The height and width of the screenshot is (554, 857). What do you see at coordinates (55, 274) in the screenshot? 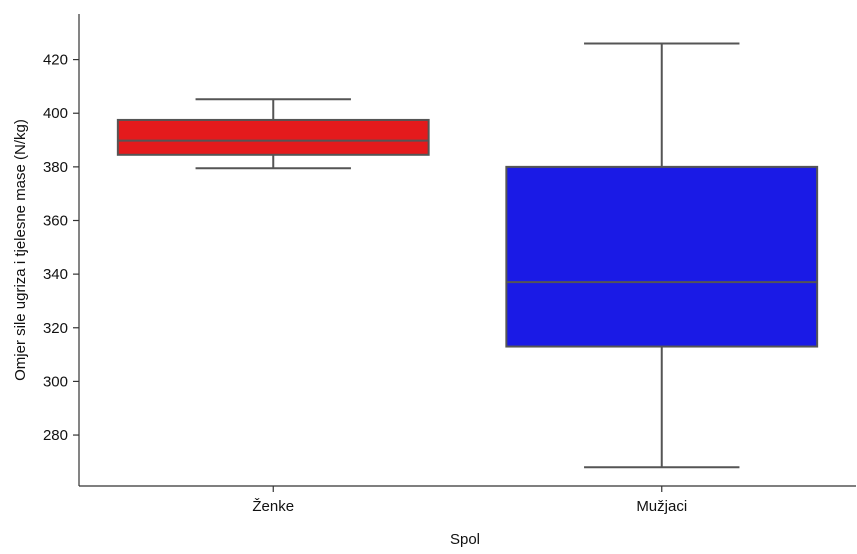
I see `y-tick-label: 340` at bounding box center [55, 274].